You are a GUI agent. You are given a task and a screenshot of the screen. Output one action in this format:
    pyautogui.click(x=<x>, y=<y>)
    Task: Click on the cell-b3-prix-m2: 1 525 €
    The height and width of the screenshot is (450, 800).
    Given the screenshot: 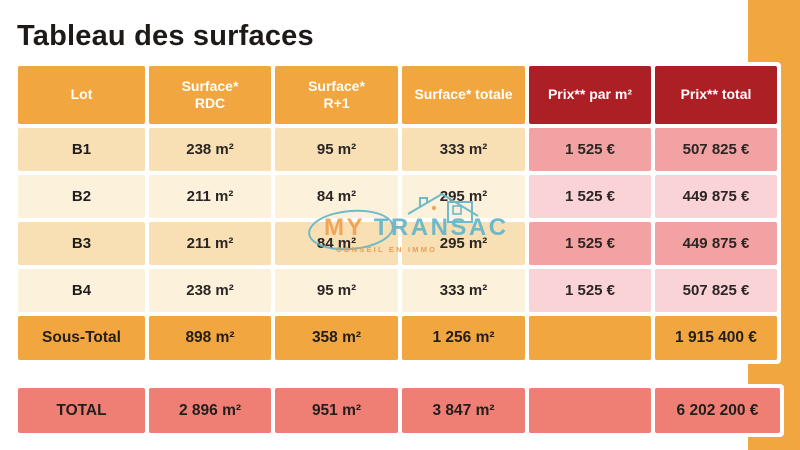 What is the action you would take?
    pyautogui.click(x=590, y=243)
    